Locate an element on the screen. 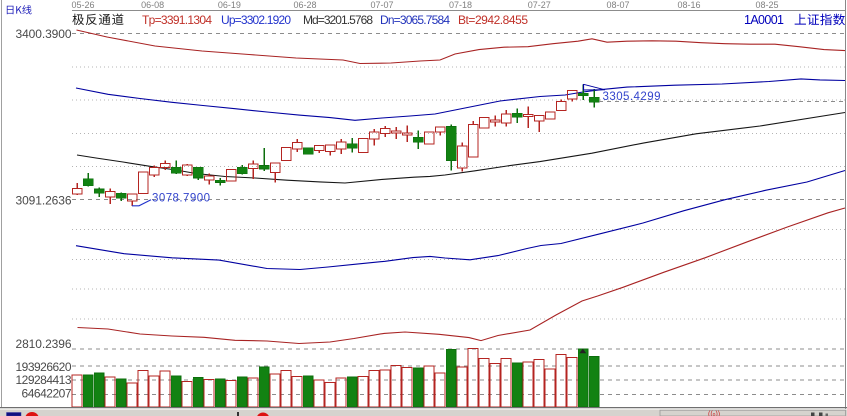 Image resolution: width=847 pixels, height=416 pixels. svg-text: ((o)) is located at coordinates (714, 413).